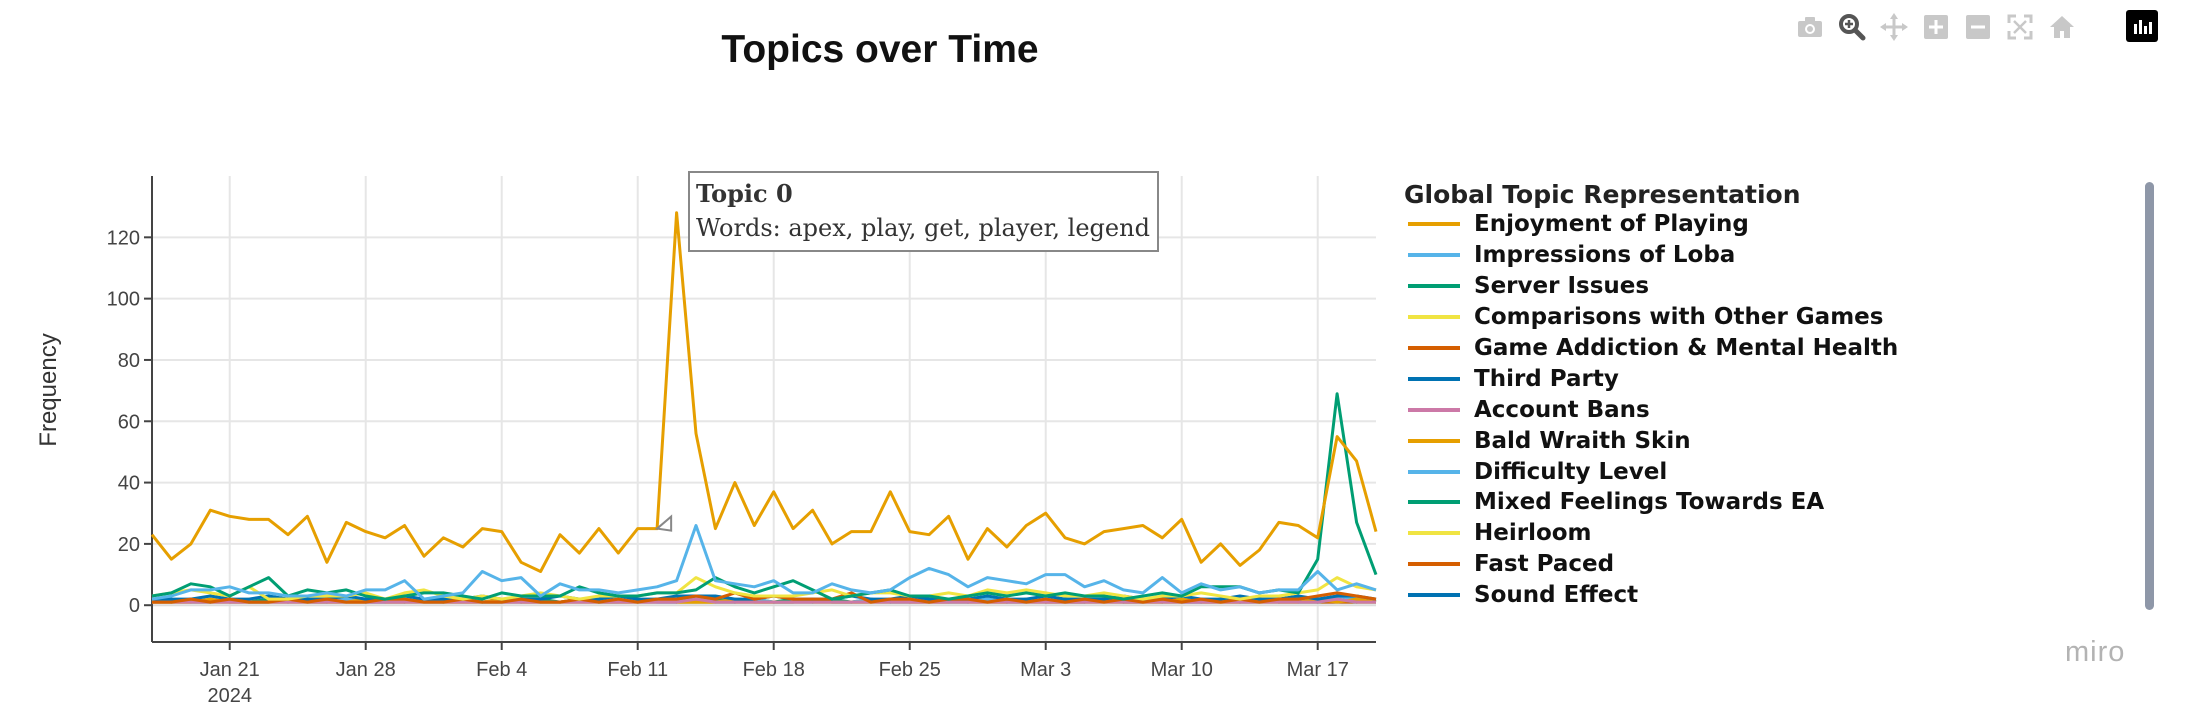 Image resolution: width=2185 pixels, height=714 pixels. I want to click on series-line-impressions-of-loba, so click(764, 562).